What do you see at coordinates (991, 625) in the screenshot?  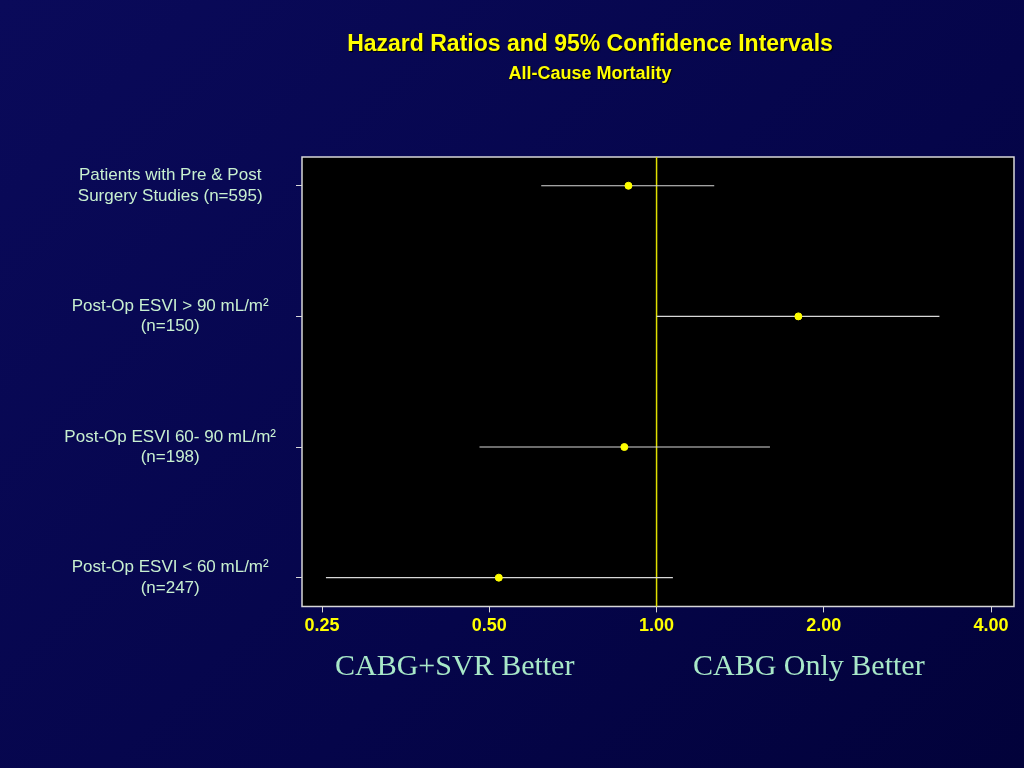 I see `x-tick-label: 4.00` at bounding box center [991, 625].